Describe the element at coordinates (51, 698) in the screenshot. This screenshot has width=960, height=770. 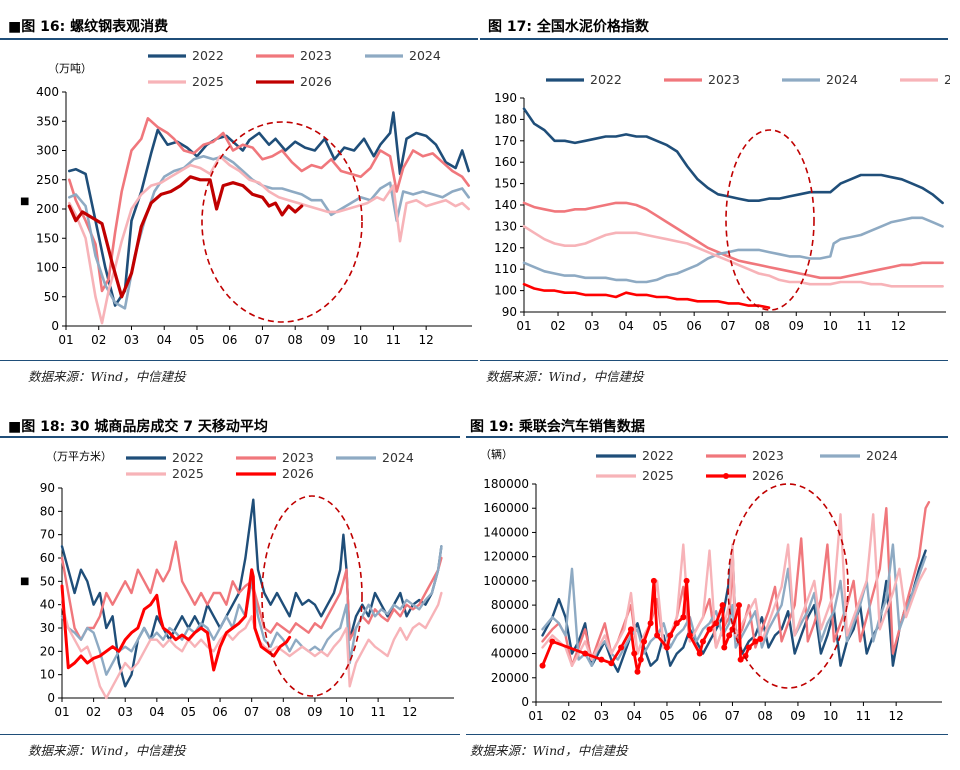
I see `y-tick-label: 0` at that location.